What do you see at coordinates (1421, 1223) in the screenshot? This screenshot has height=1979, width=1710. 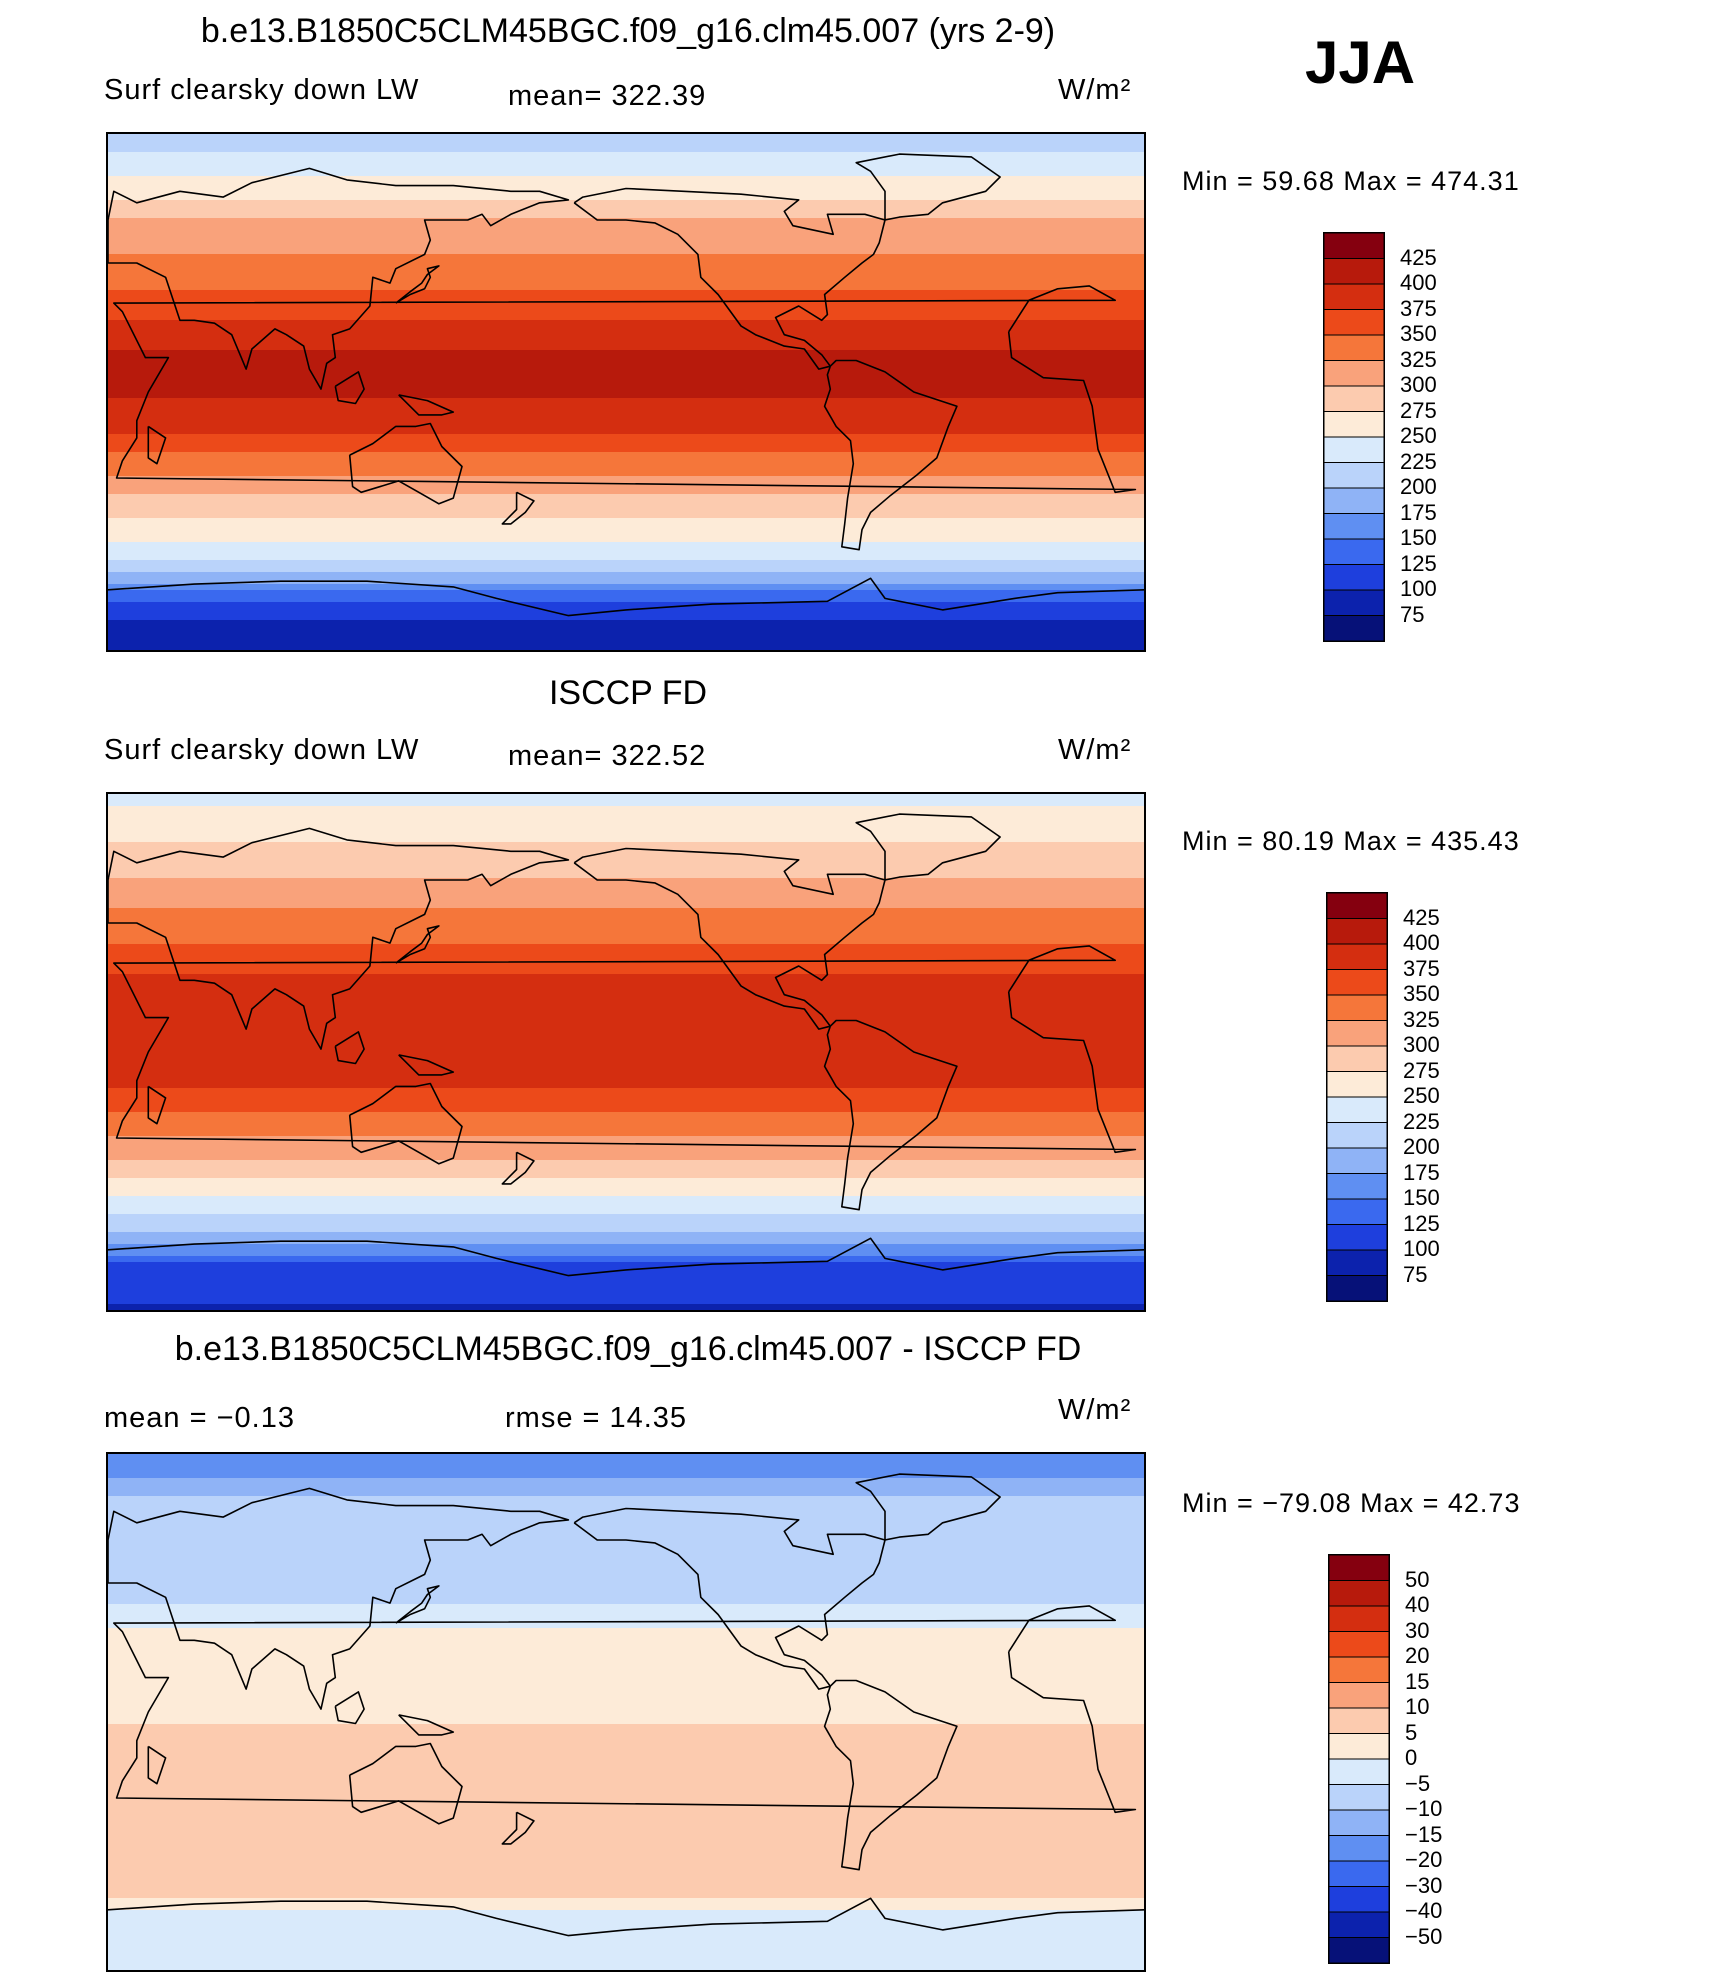 I see `colorbar-tick-label: 125` at bounding box center [1421, 1223].